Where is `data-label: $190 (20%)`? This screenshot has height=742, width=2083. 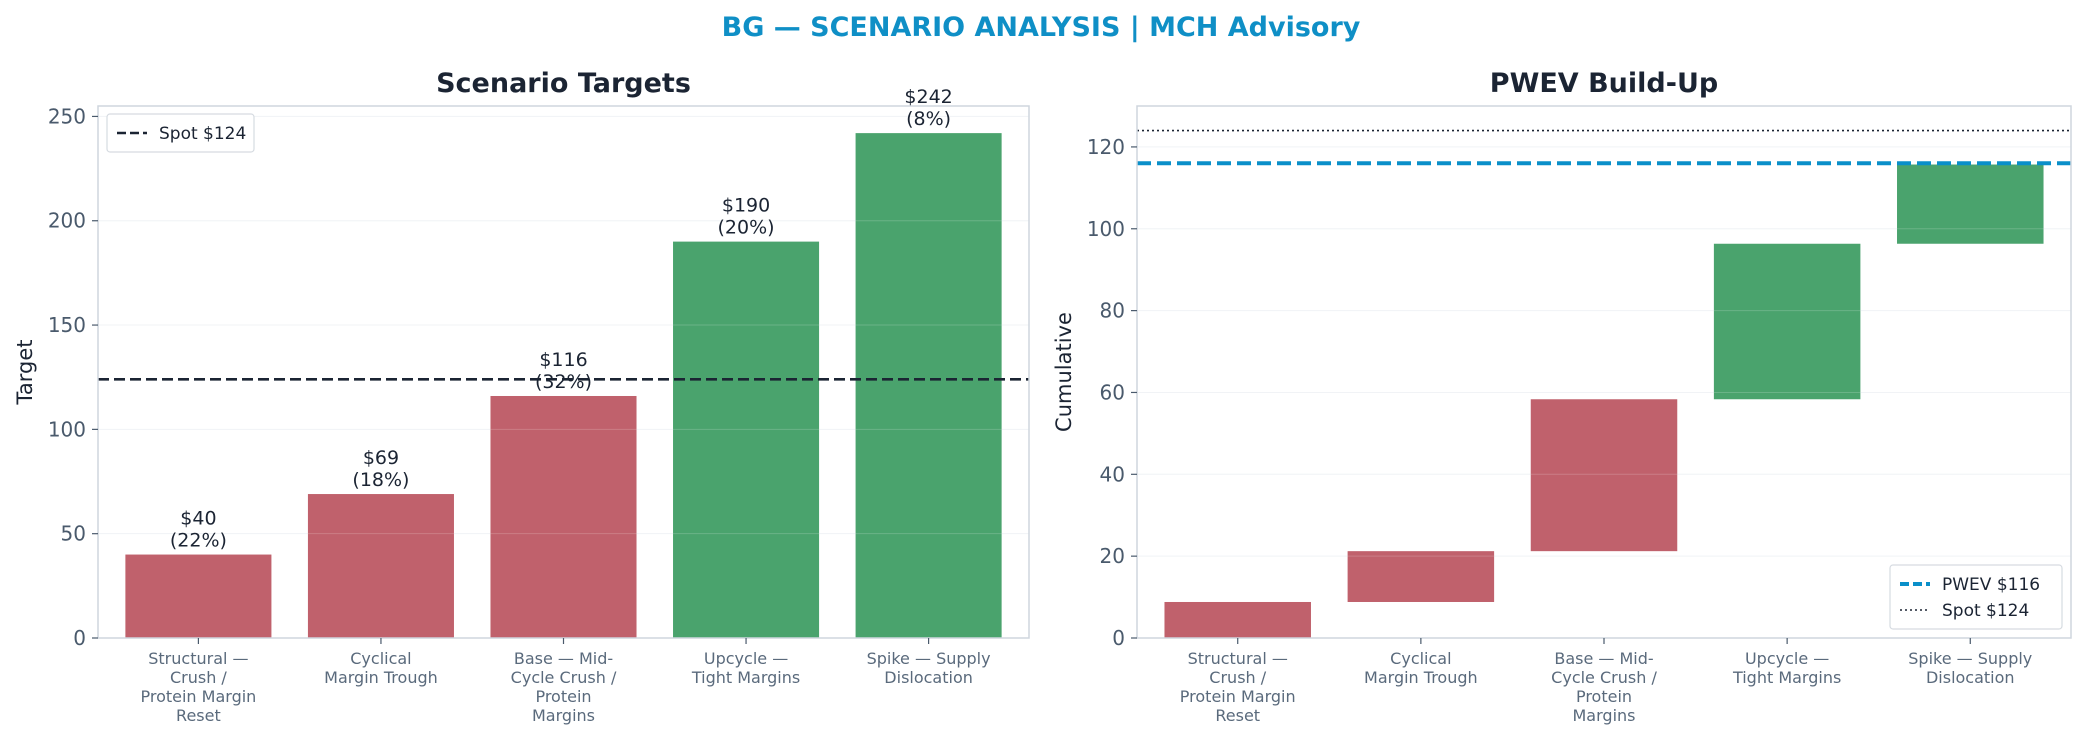
data-label: $190 (20%) is located at coordinates (746, 217).